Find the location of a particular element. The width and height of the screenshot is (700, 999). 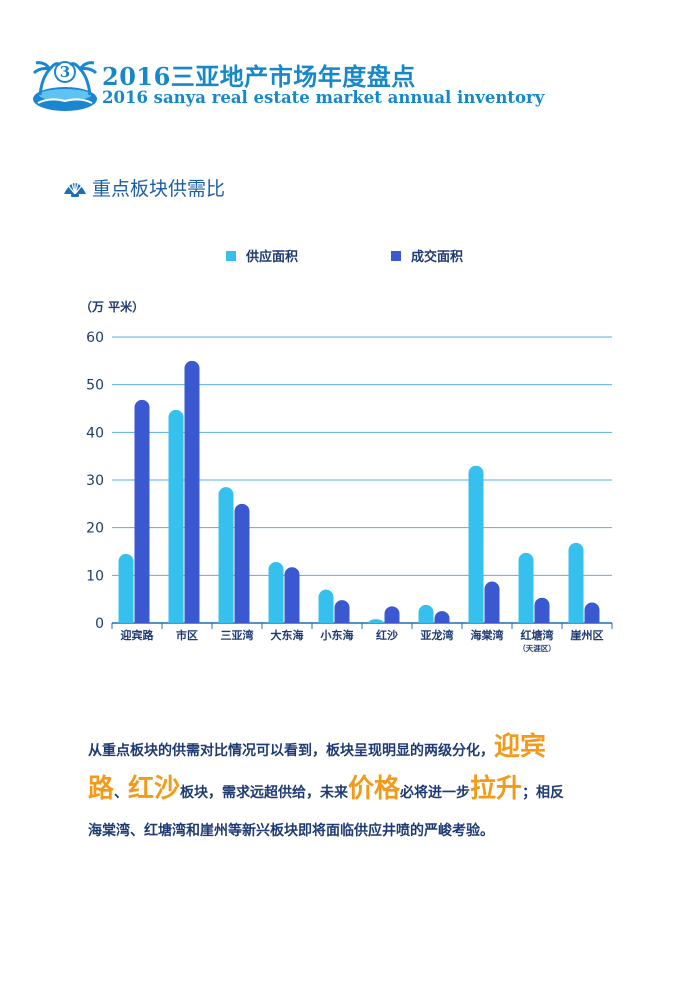

highlight-price: 价格 is located at coordinates (374, 789).